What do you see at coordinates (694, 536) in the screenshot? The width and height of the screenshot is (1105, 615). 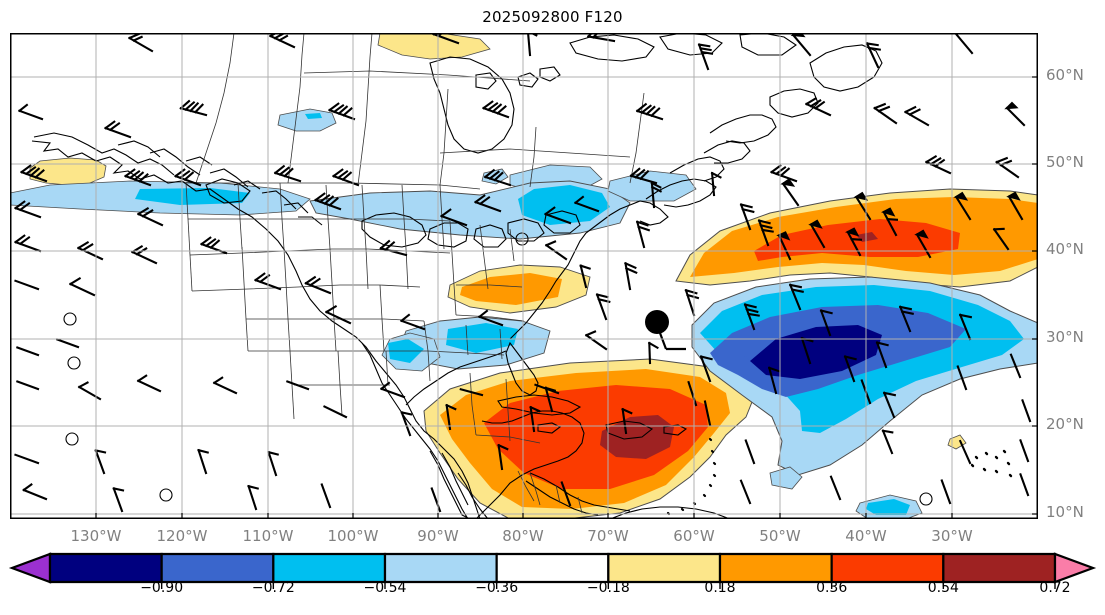 I see `lon-label-60w: 60°W` at bounding box center [694, 536].